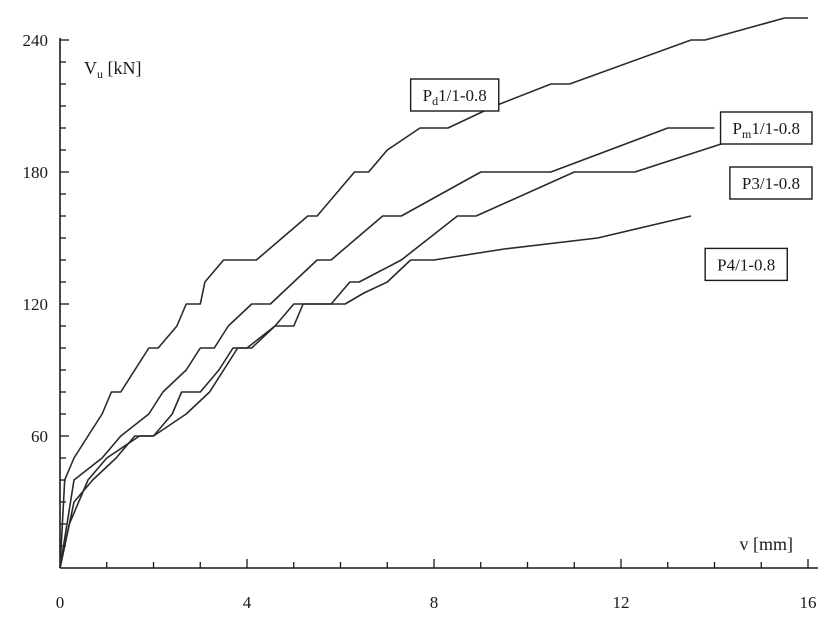  What do you see at coordinates (775, 183) in the screenshot?
I see `legend-text-rest: 3/1-0.8` at bounding box center [775, 183].